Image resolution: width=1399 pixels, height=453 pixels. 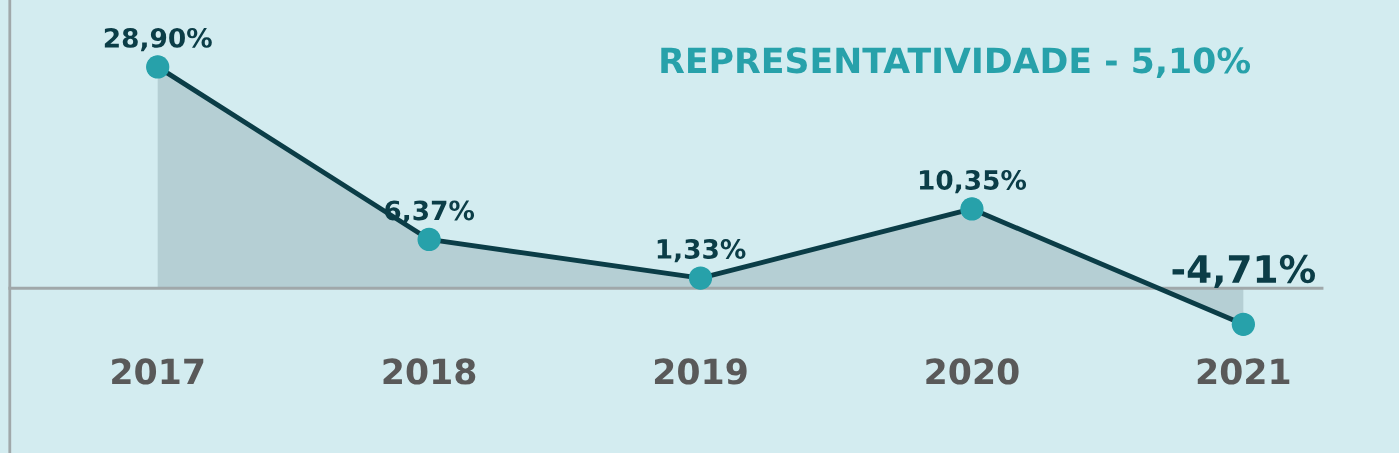 I want to click on x-tick-label: 2019, so click(x=700, y=371).